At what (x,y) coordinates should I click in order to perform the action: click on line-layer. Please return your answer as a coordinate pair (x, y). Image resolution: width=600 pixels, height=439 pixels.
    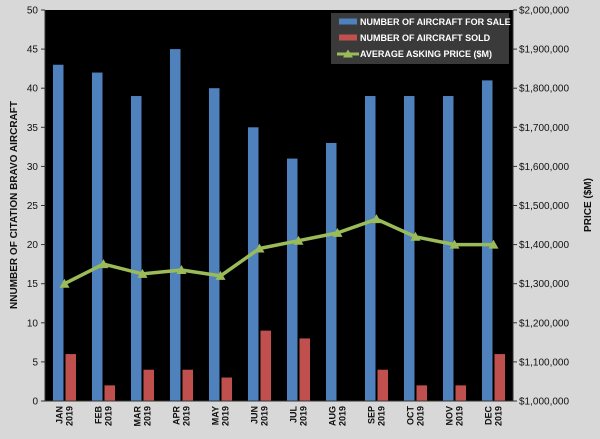
    Looking at the image, I should click on (279, 251).